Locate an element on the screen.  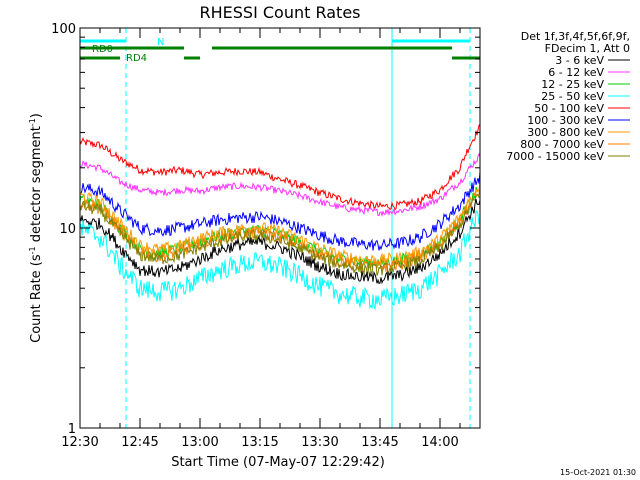
flag-label-rd0: RD0 is located at coordinates (102, 49).